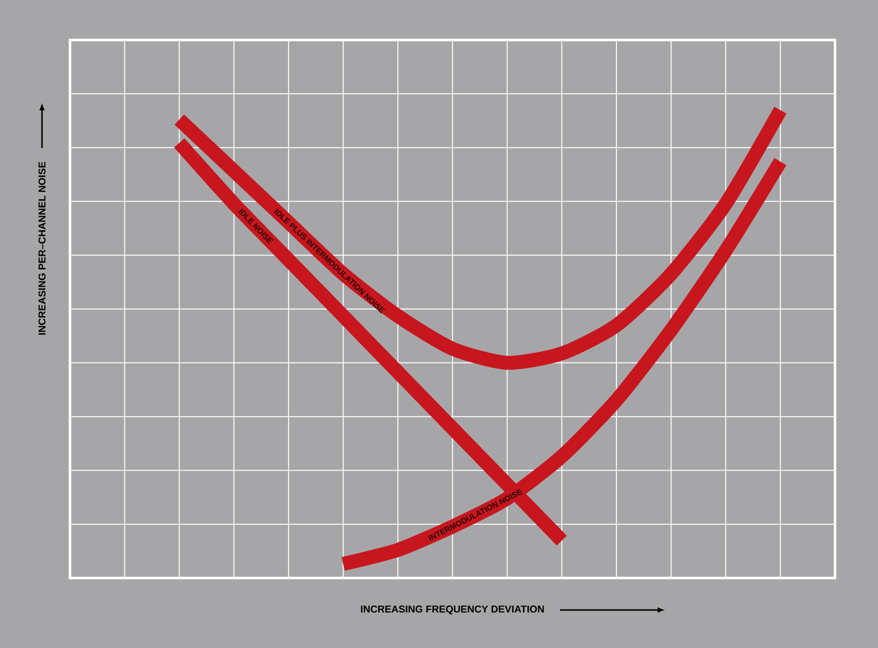 The image size is (878, 648). Describe the element at coordinates (452, 610) in the screenshot. I see `x-axis-title: INCREASING FREQUENCY DEVIATION` at that location.